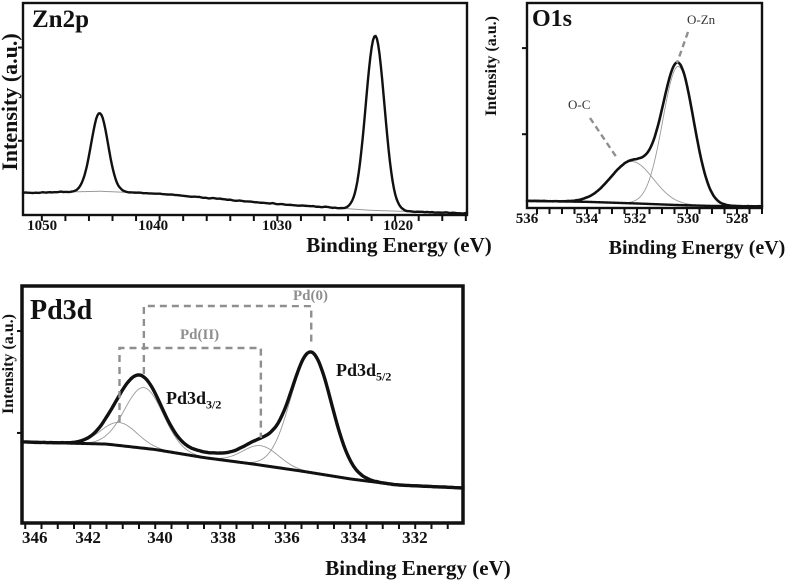 The height and width of the screenshot is (582, 790). What do you see at coordinates (11, 102) in the screenshot?
I see `zn2p-y-axis-label: Intensity (a.u.)` at bounding box center [11, 102].